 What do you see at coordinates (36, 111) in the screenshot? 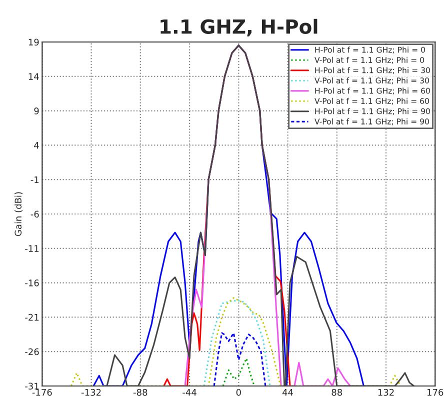
I see `y-tick-label: 9` at bounding box center [36, 111].